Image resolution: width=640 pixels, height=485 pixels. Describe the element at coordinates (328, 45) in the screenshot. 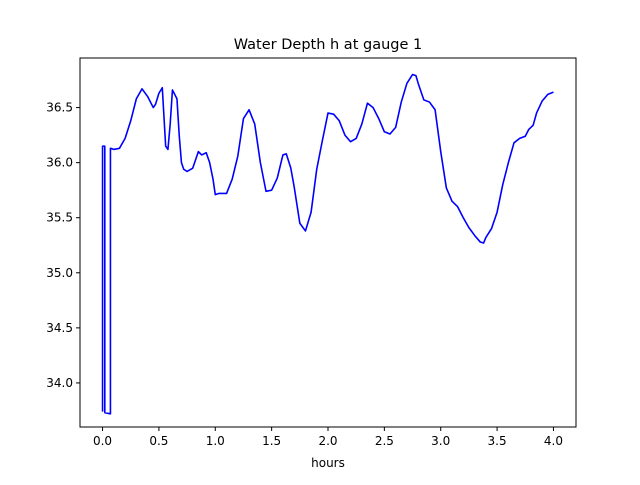

I see `chart-title: Water Depth h at gauge 1` at that location.